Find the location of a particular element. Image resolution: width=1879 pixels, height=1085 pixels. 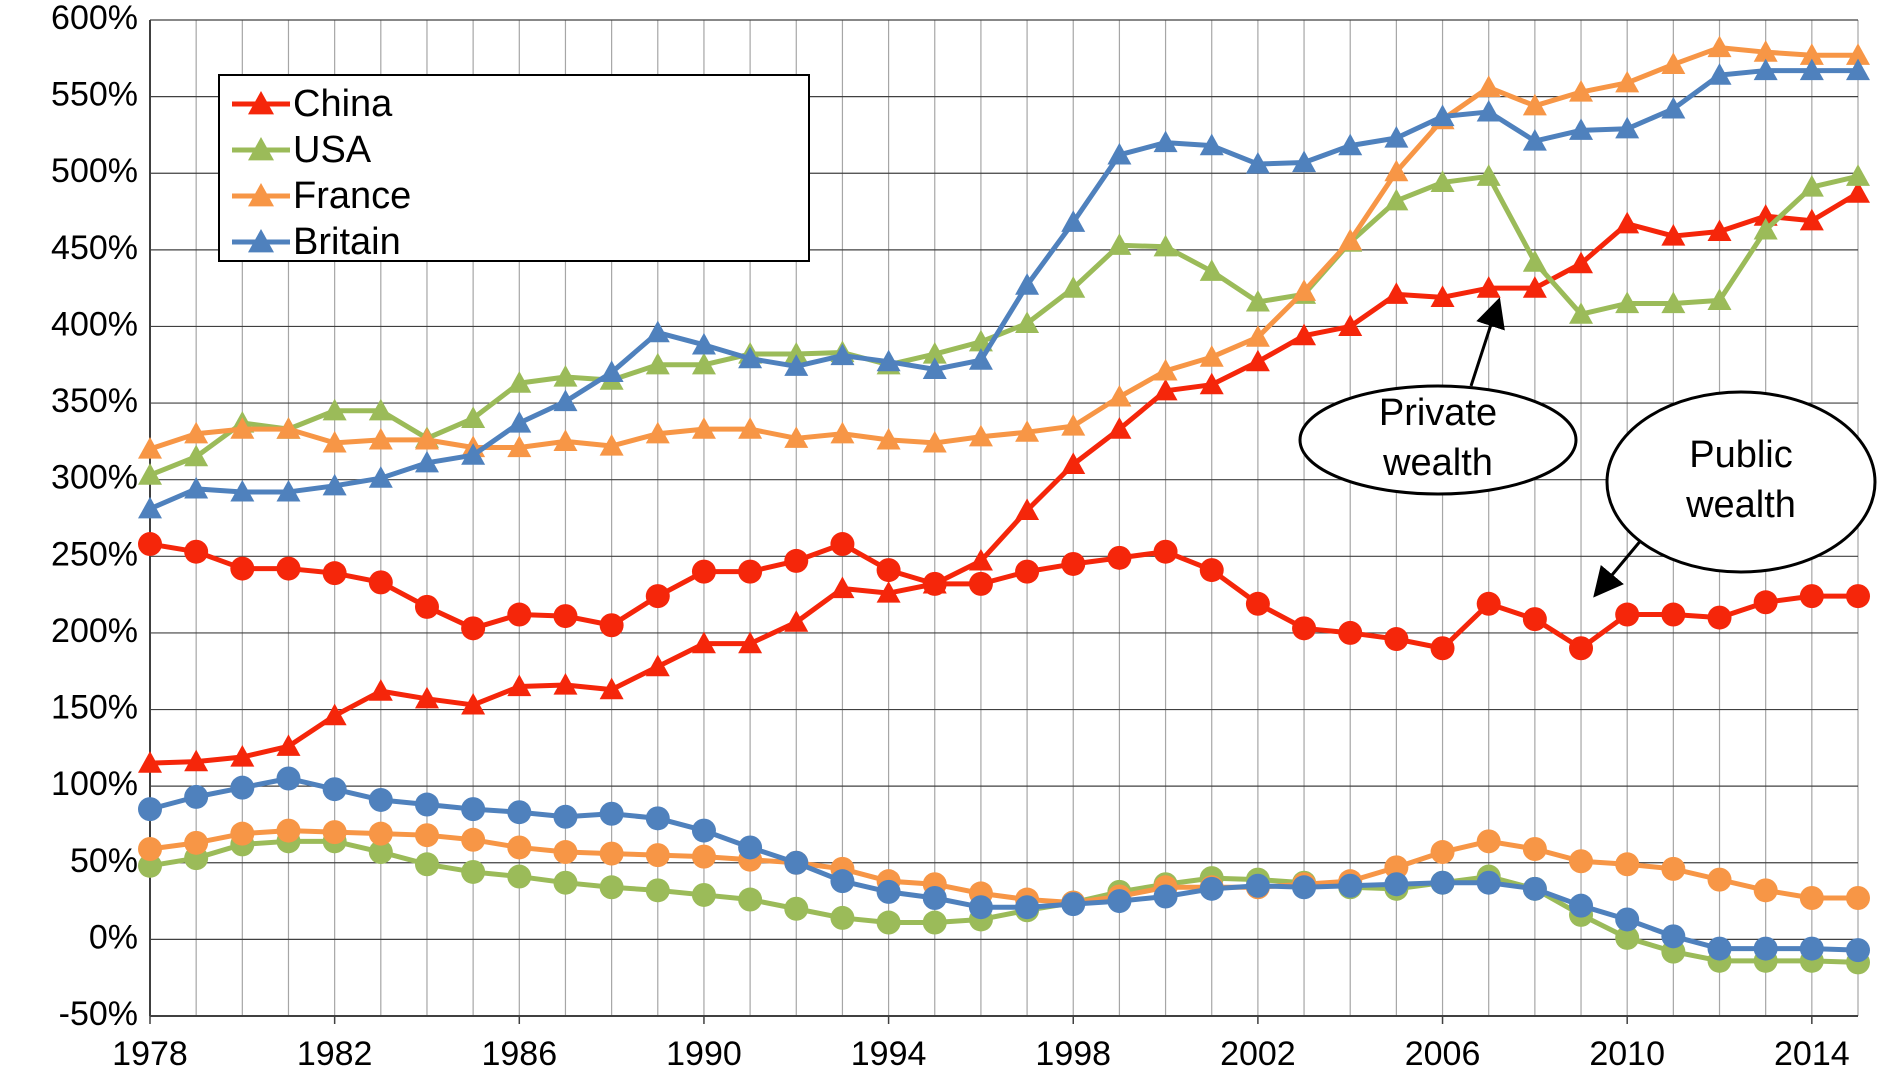

y-tick-label: 450% is located at coordinates (94, 248).